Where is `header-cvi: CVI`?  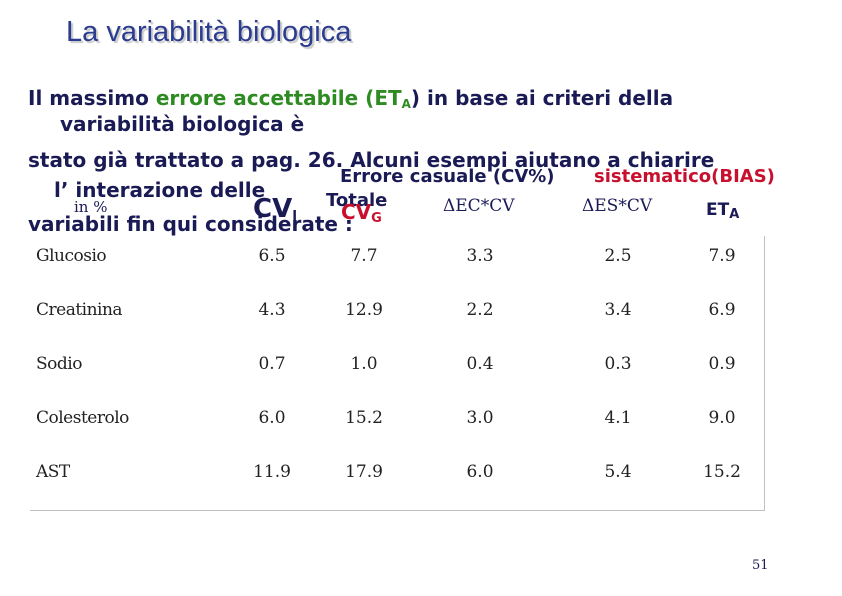
header-cvi: CVI is located at coordinates (275, 209).